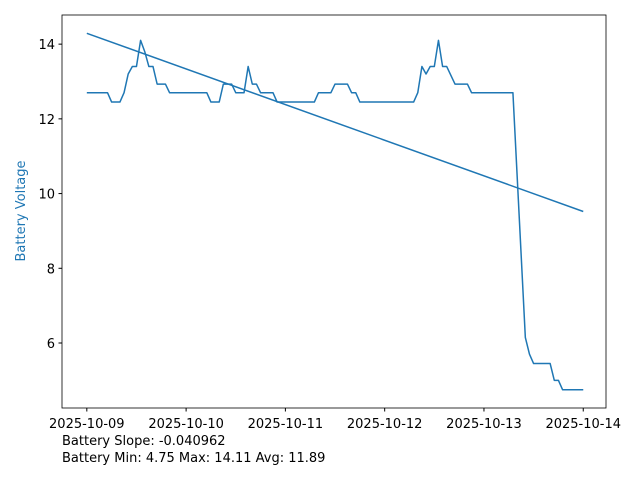 The width and height of the screenshot is (640, 480). What do you see at coordinates (51, 269) in the screenshot?
I see `y-tick-label: 8` at bounding box center [51, 269].